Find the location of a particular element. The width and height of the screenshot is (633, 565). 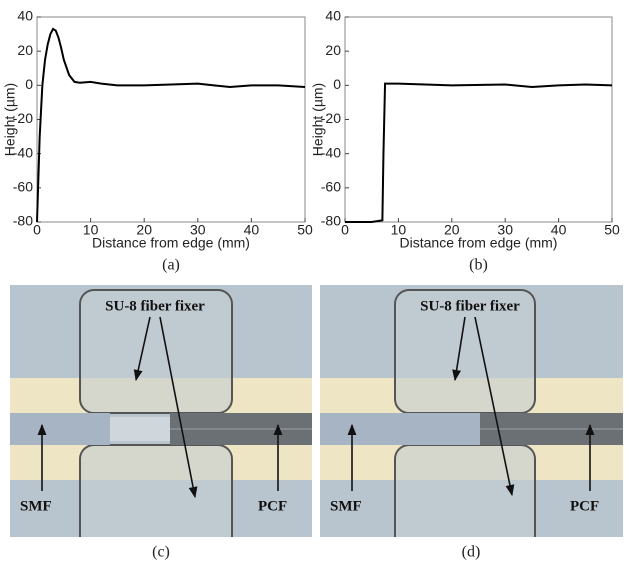

caption: (d) is located at coordinates (471, 552).